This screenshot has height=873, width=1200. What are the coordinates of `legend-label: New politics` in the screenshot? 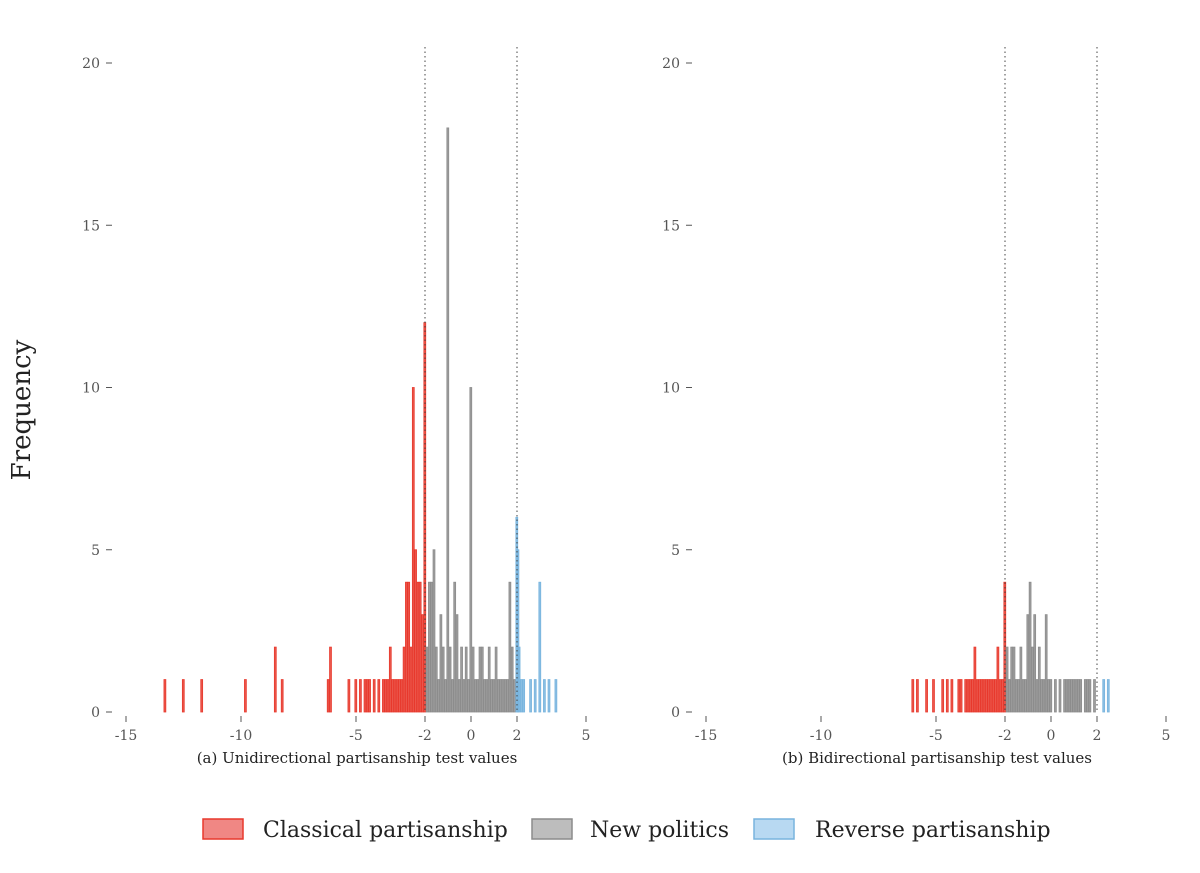 It's located at (659, 830).